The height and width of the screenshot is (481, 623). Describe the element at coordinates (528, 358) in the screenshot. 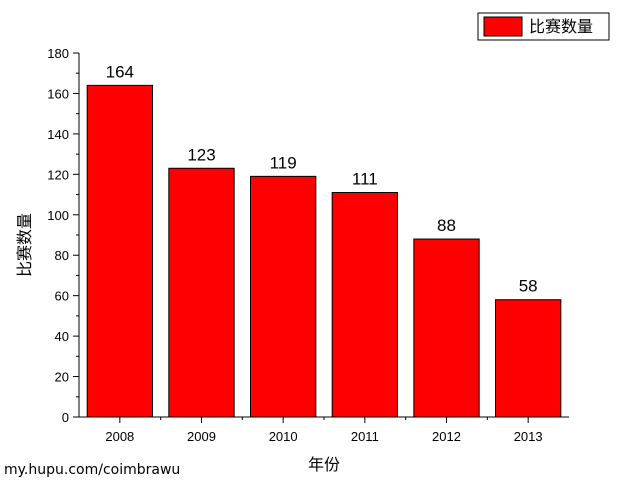

I see `bar-2013` at that location.